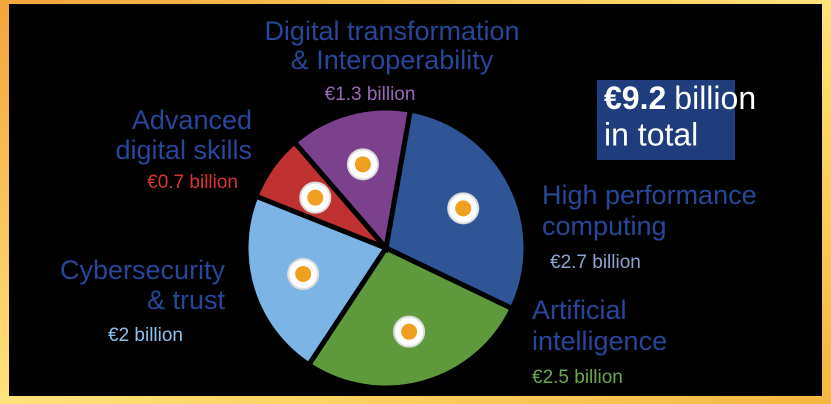 The image size is (831, 404). Describe the element at coordinates (186, 300) in the screenshot. I see `category-label: & trust` at that location.